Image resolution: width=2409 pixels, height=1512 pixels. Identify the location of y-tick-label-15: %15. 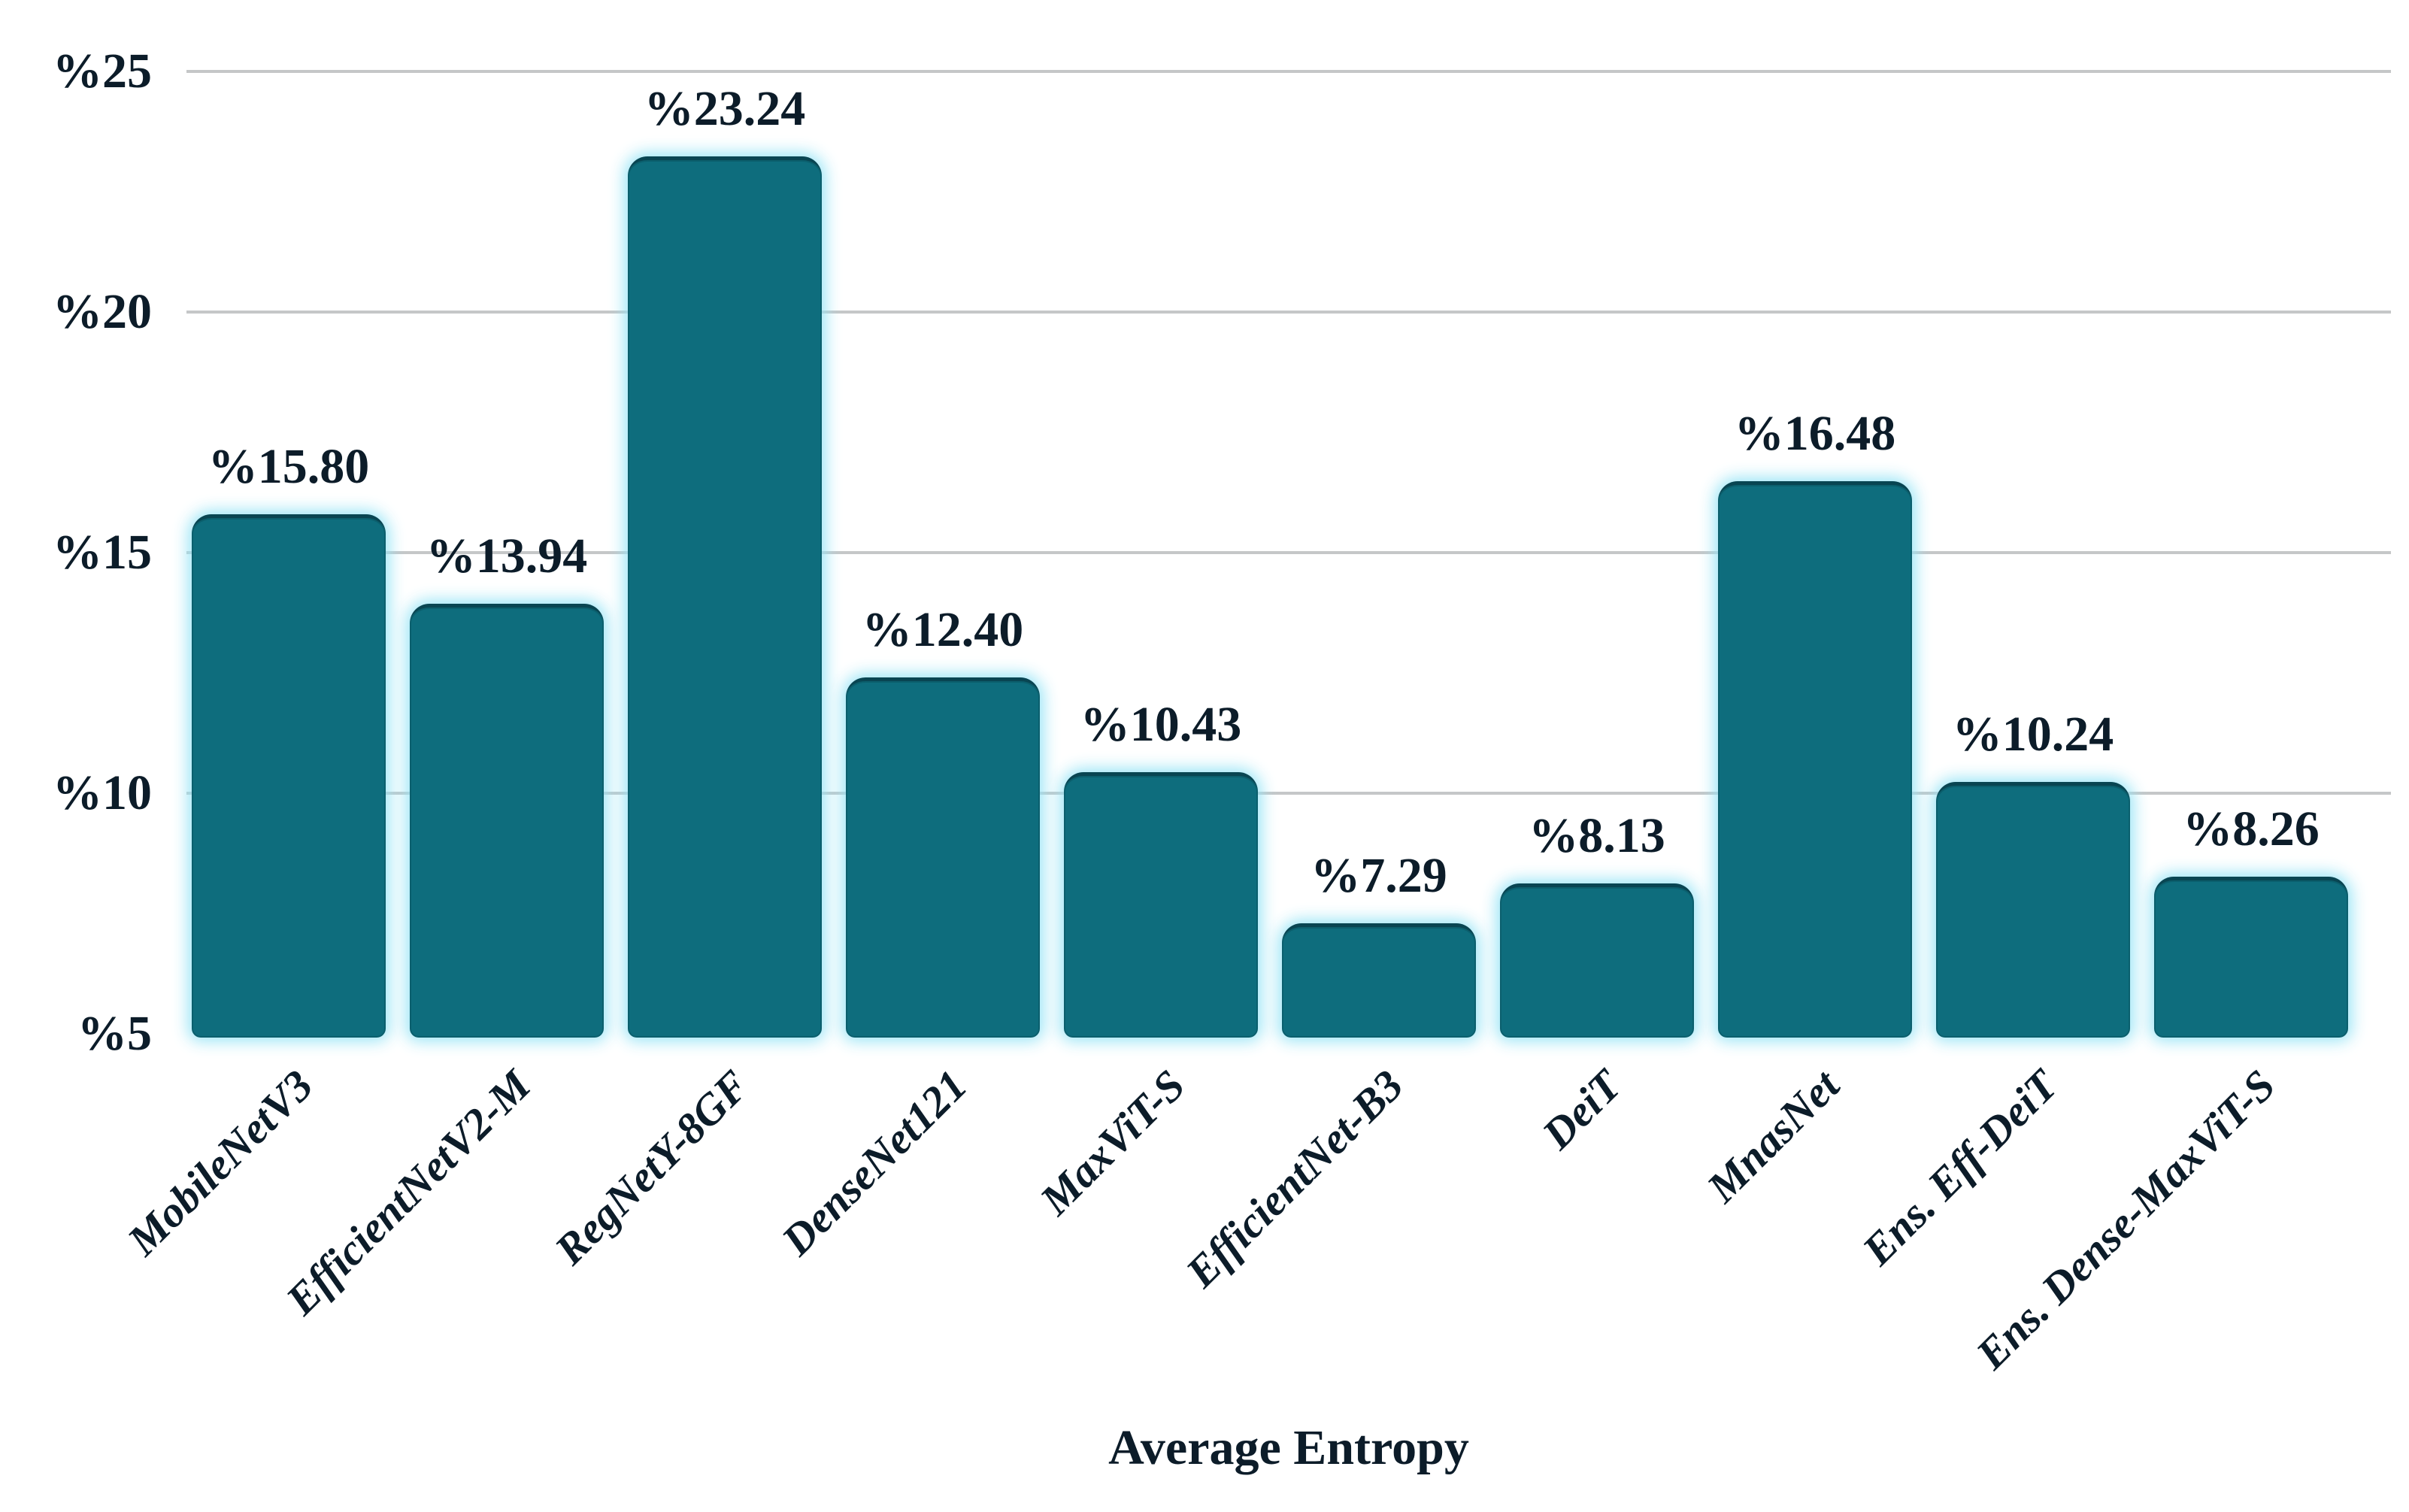
(102, 552).